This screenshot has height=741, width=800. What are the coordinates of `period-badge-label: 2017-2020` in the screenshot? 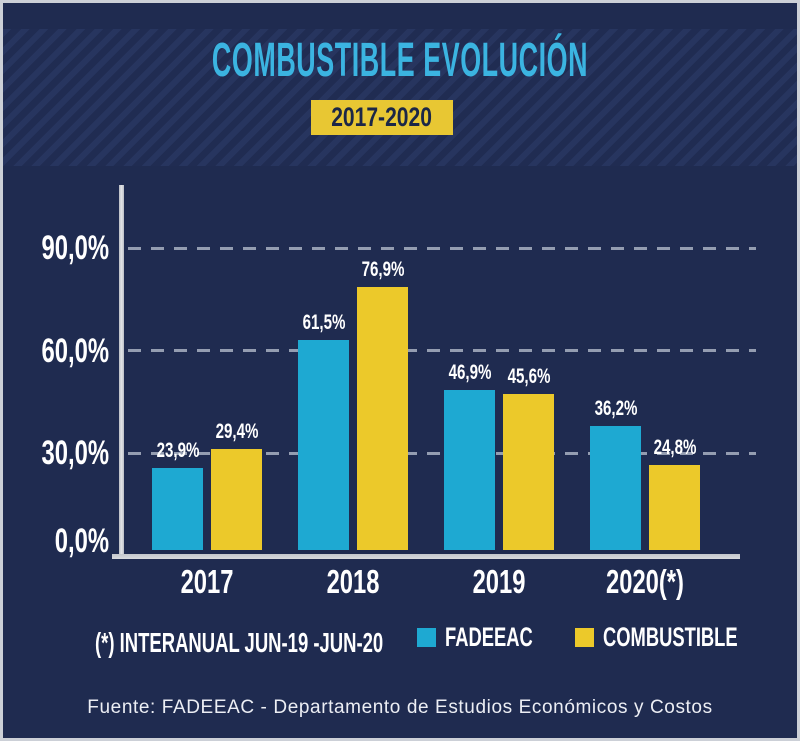 It's located at (382, 117).